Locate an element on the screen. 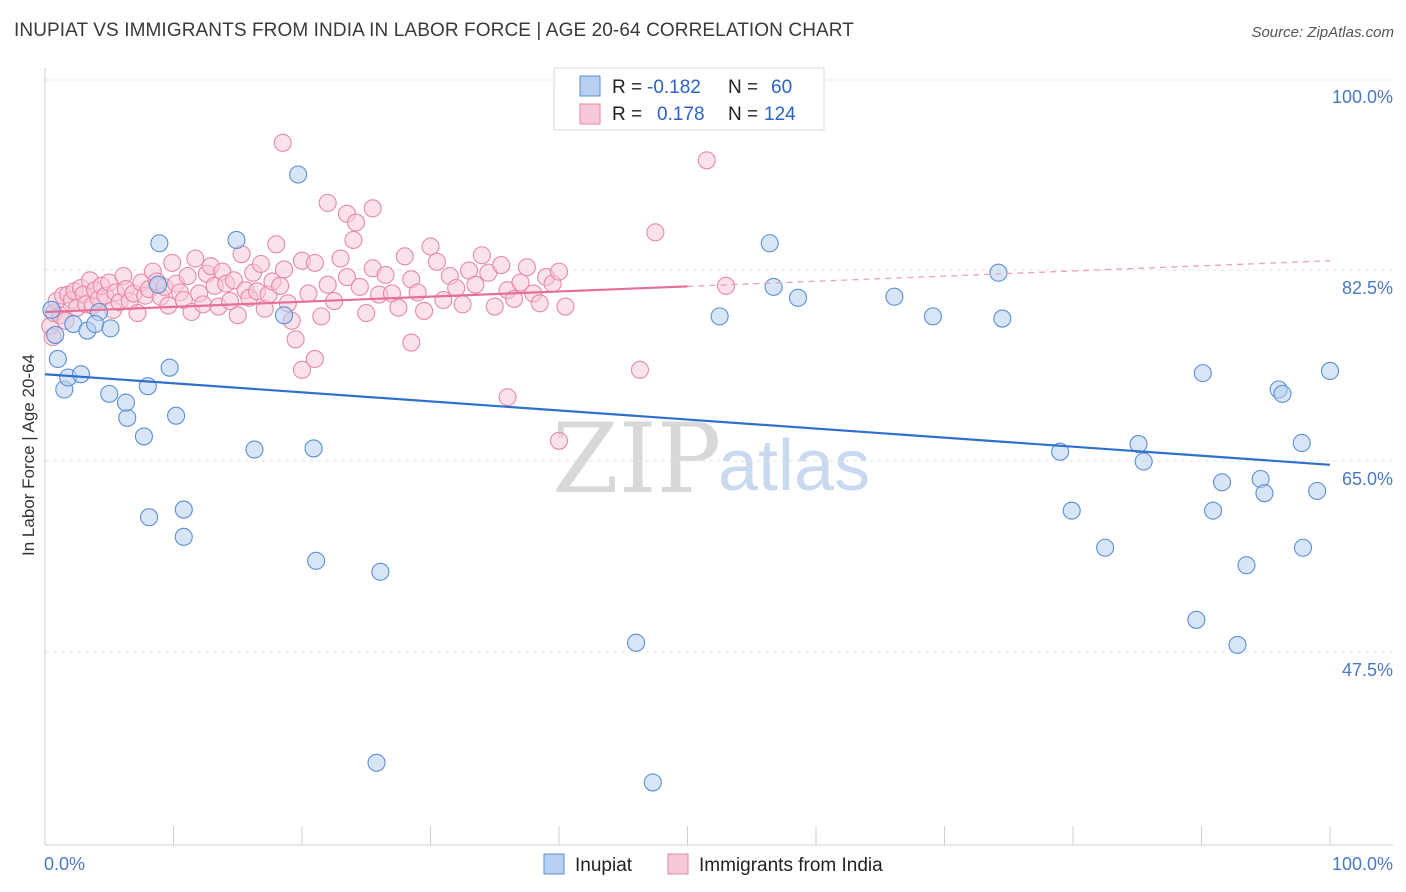 The height and width of the screenshot is (892, 1406). y-axis-title: In Labor Force | Age 20-64 is located at coordinates (28, 455).